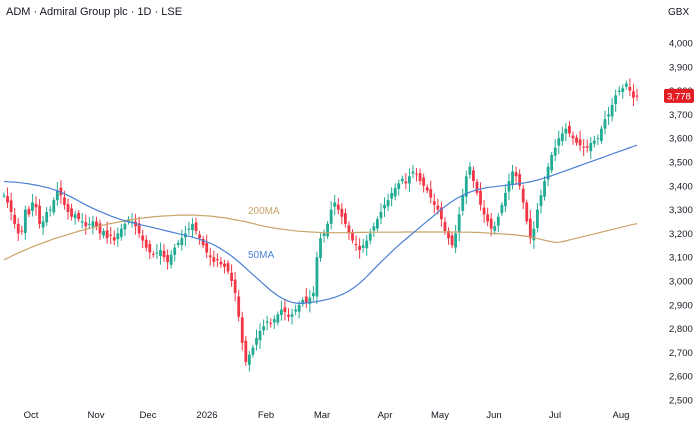 The image size is (700, 429). I want to click on x-tick-label: Oct, so click(31, 415).